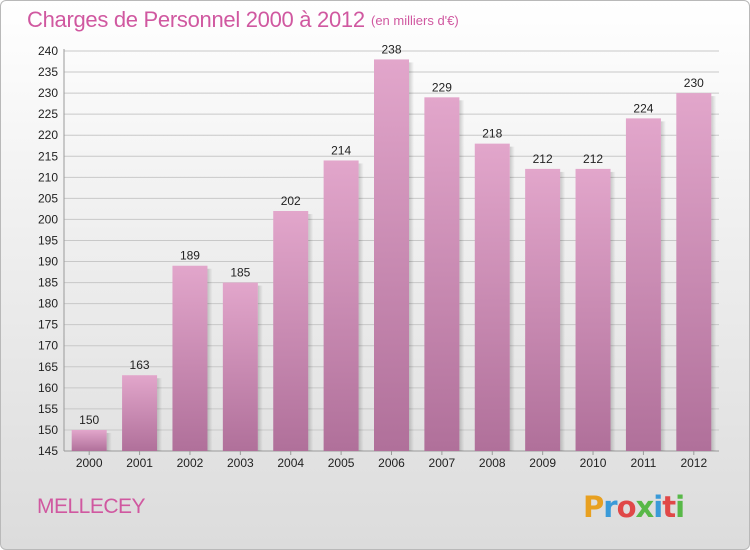 The width and height of the screenshot is (750, 550). Describe the element at coordinates (48, 325) in the screenshot. I see `y-tick-label: 175` at that location.